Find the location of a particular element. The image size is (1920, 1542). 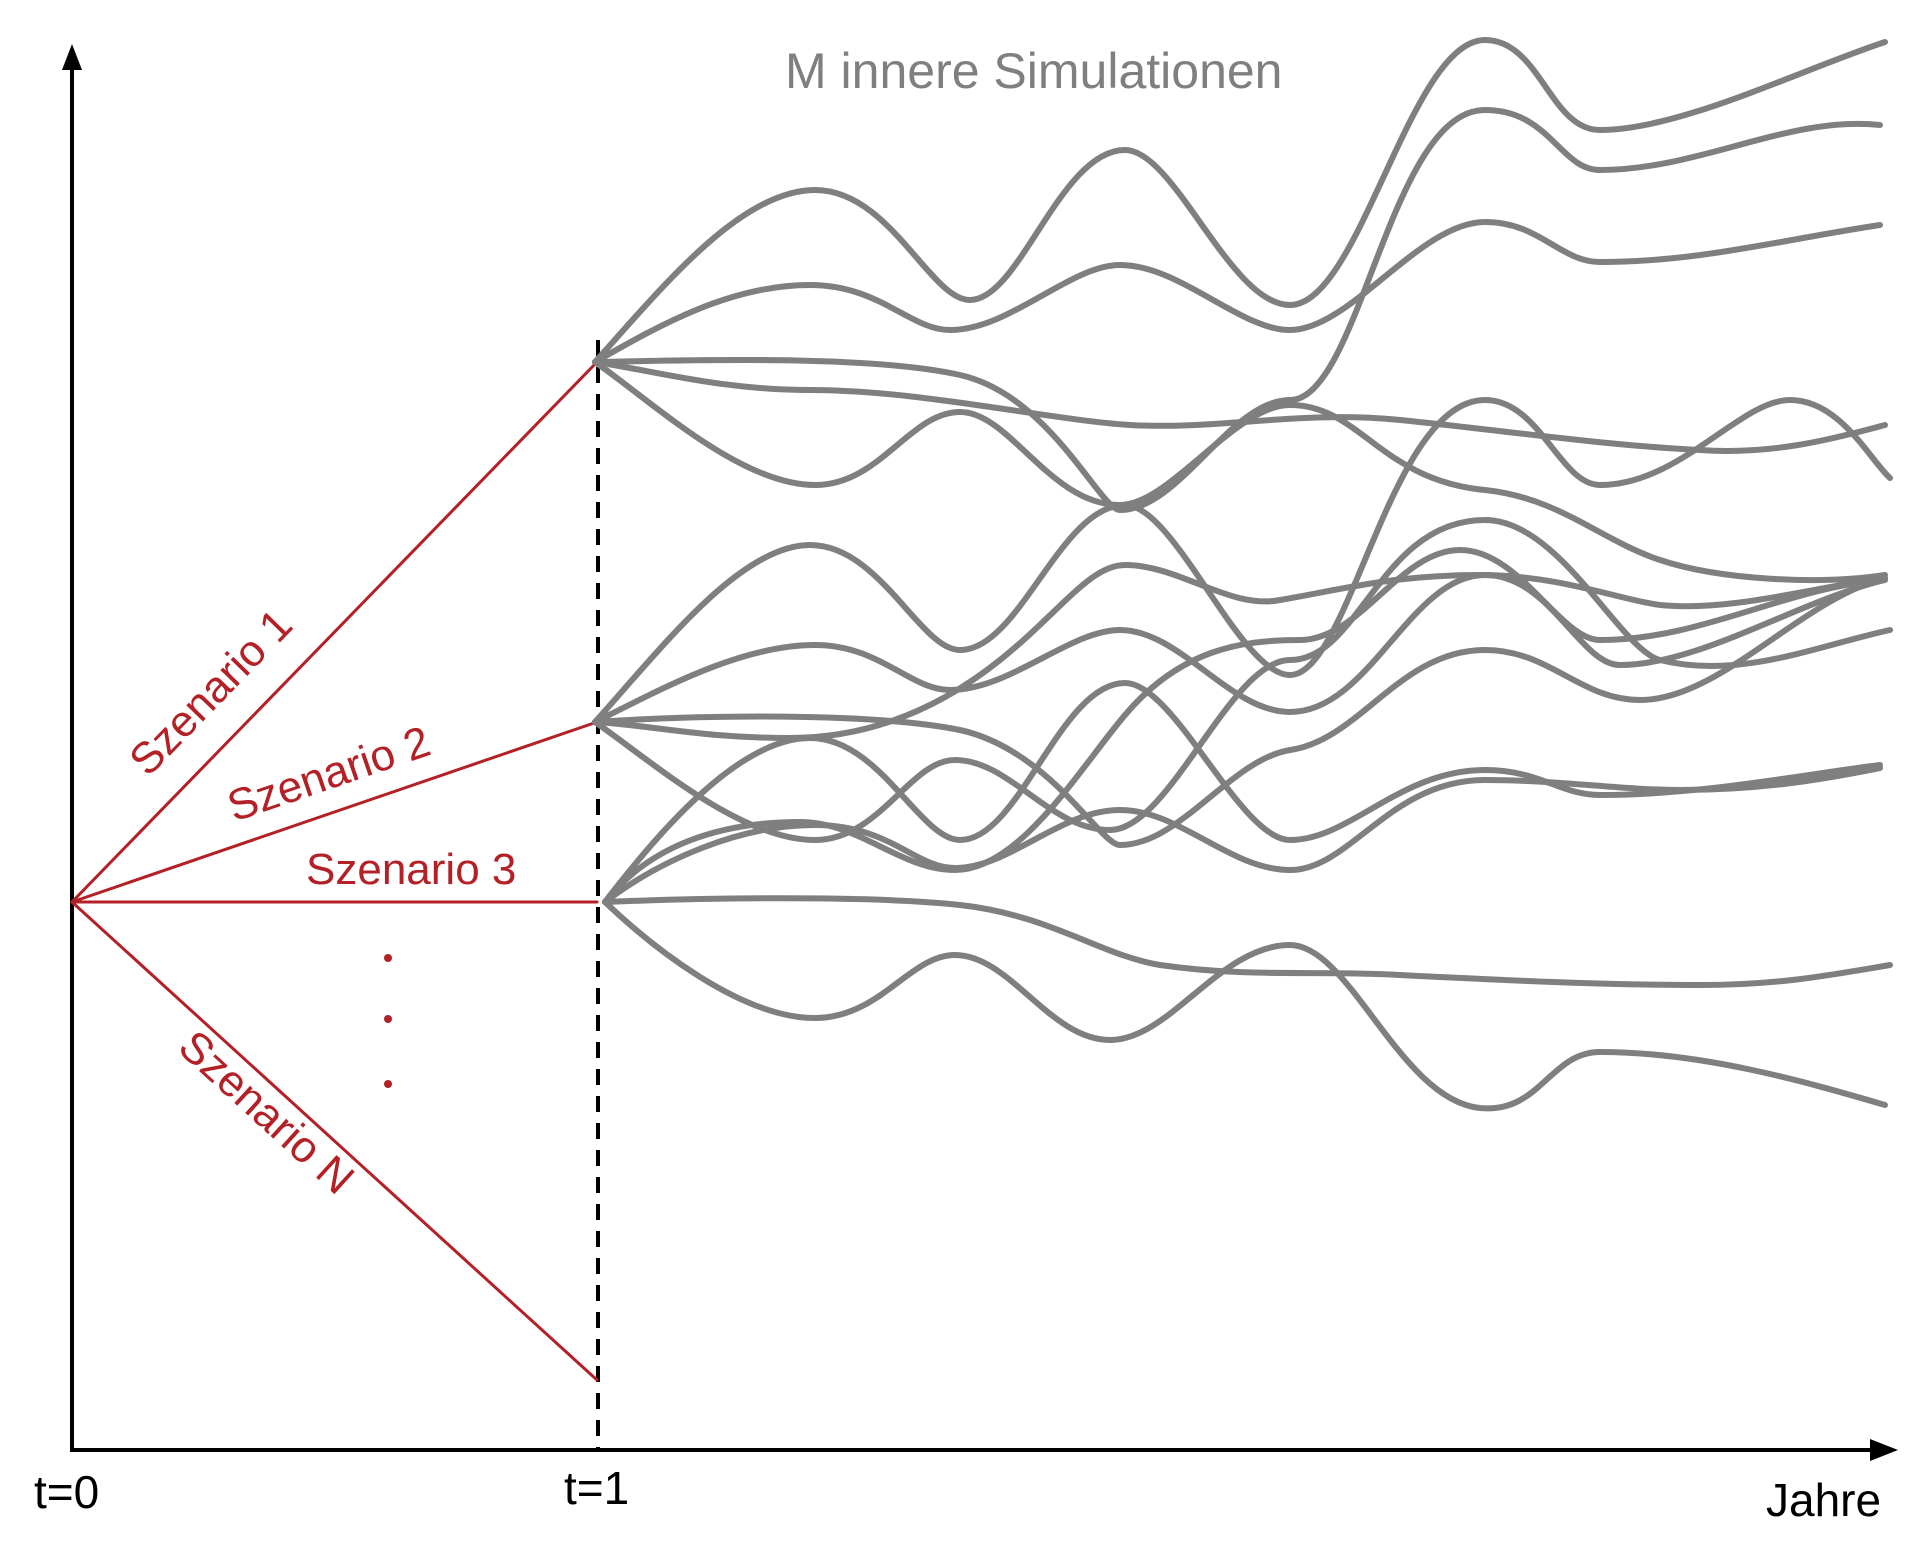

scenario-3-label: Szenario 3 is located at coordinates (411, 869).